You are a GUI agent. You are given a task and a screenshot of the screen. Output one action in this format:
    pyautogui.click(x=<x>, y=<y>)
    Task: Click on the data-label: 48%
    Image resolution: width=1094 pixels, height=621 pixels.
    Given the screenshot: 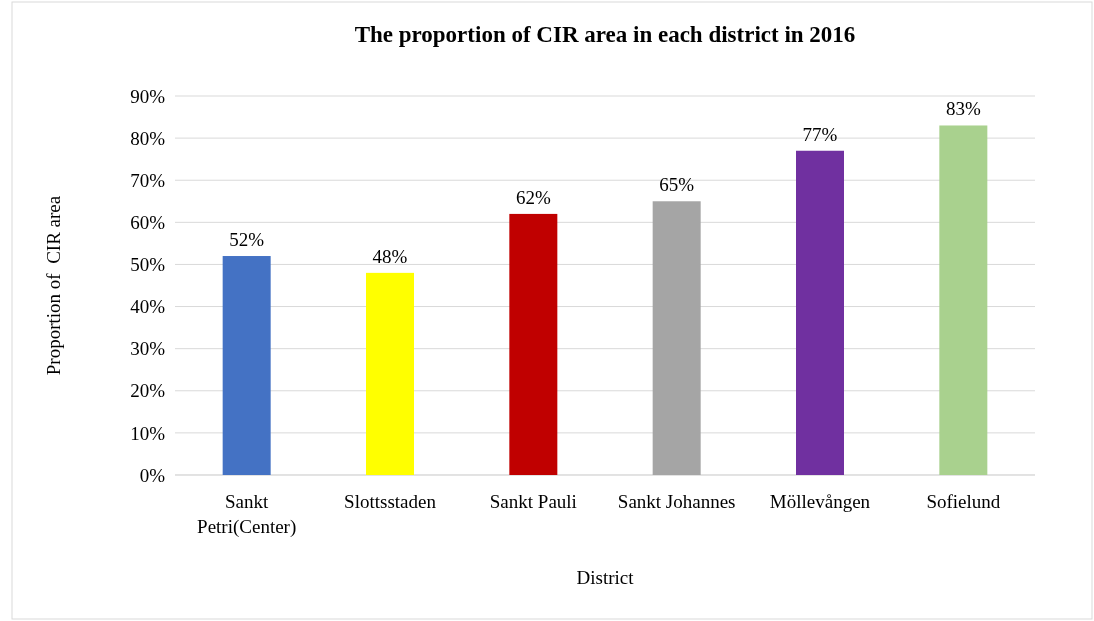 What is the action you would take?
    pyautogui.click(x=390, y=256)
    